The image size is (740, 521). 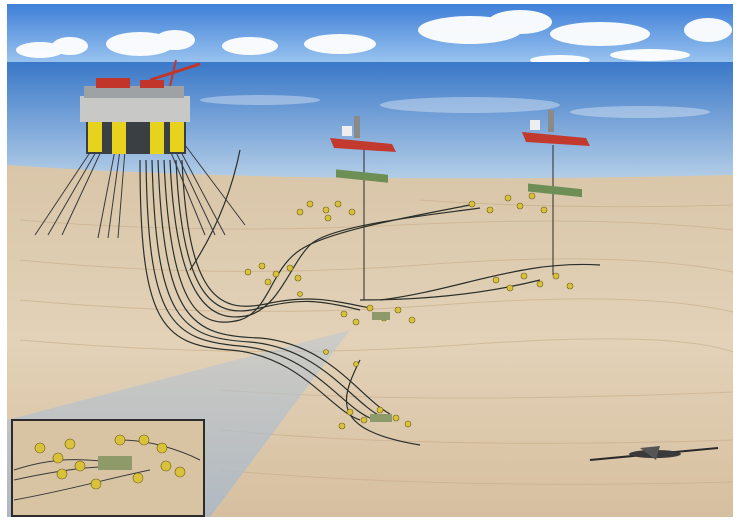 I want to click on auv-icon, so click(x=654, y=453).